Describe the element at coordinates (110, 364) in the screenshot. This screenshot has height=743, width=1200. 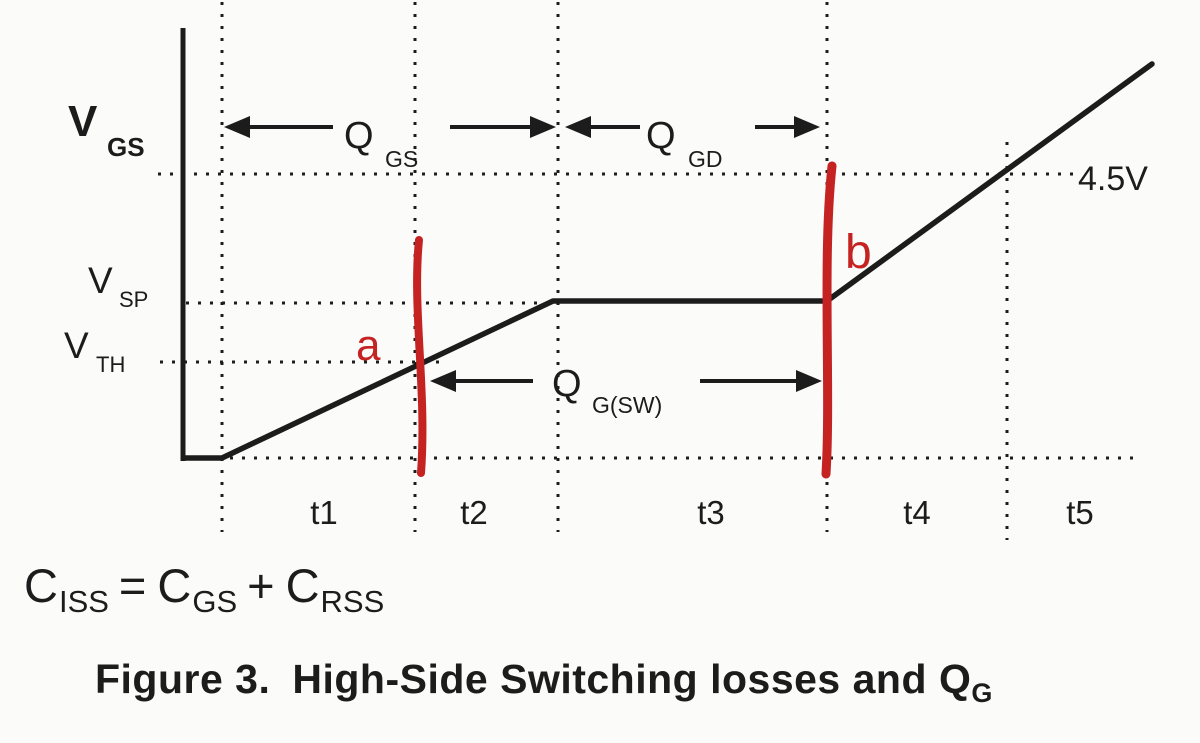
I see `vth-label-sub: TH` at that location.